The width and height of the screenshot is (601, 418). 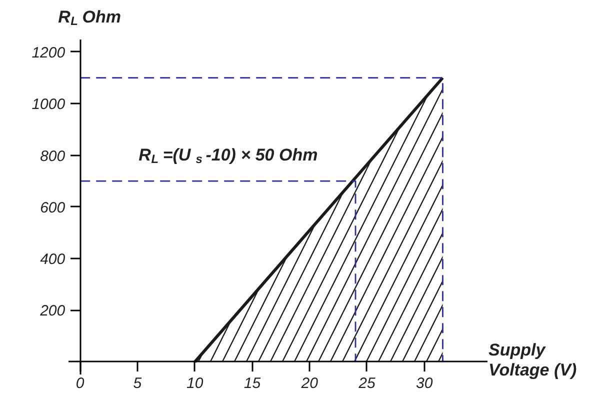 I want to click on x-tick-label: 0, so click(x=80, y=383).